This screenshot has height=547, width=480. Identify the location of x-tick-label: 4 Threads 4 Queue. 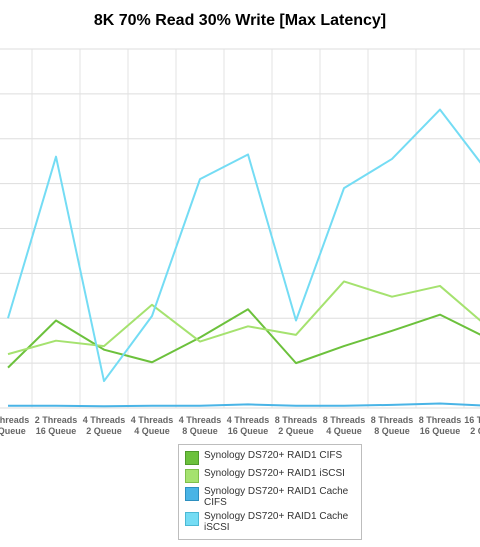
(152, 425).